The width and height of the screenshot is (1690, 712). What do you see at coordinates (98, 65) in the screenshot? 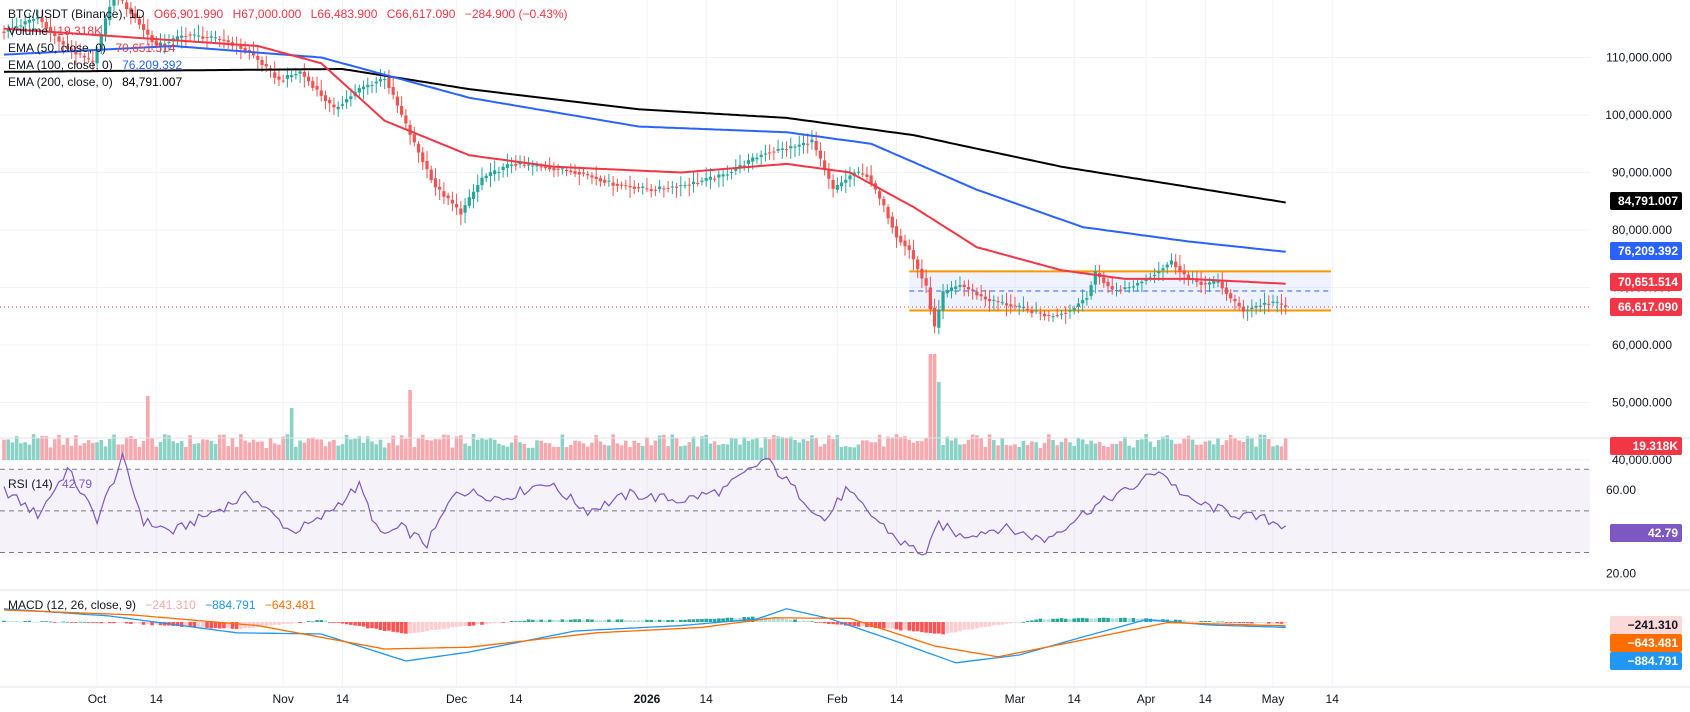
I see `ema100-legend: EMA (100, close, 0) 76,209.392` at bounding box center [98, 65].